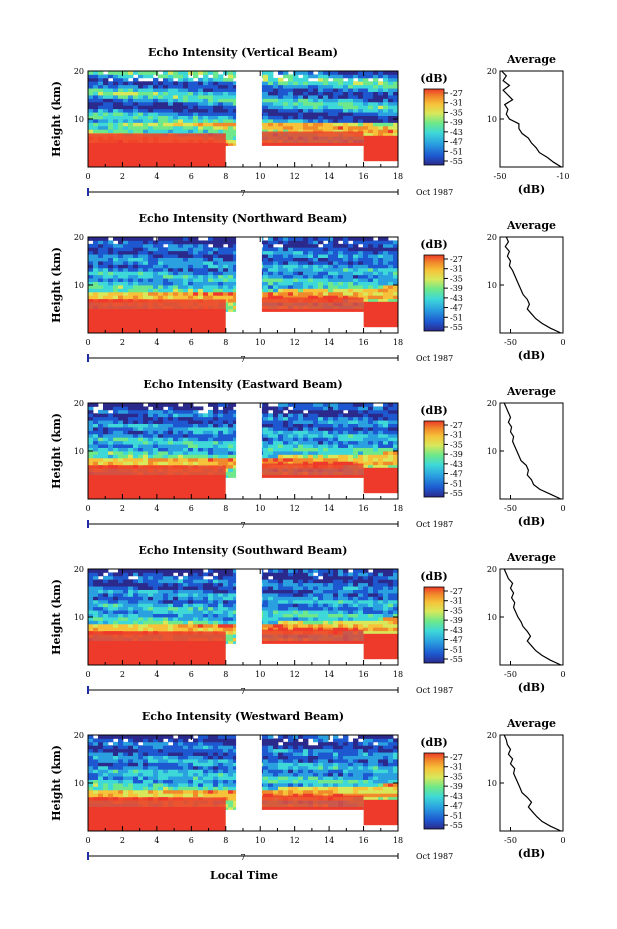 This screenshot has width=617, height=929. I want to click on profile-y-tick-label: 20, so click(492, 237).